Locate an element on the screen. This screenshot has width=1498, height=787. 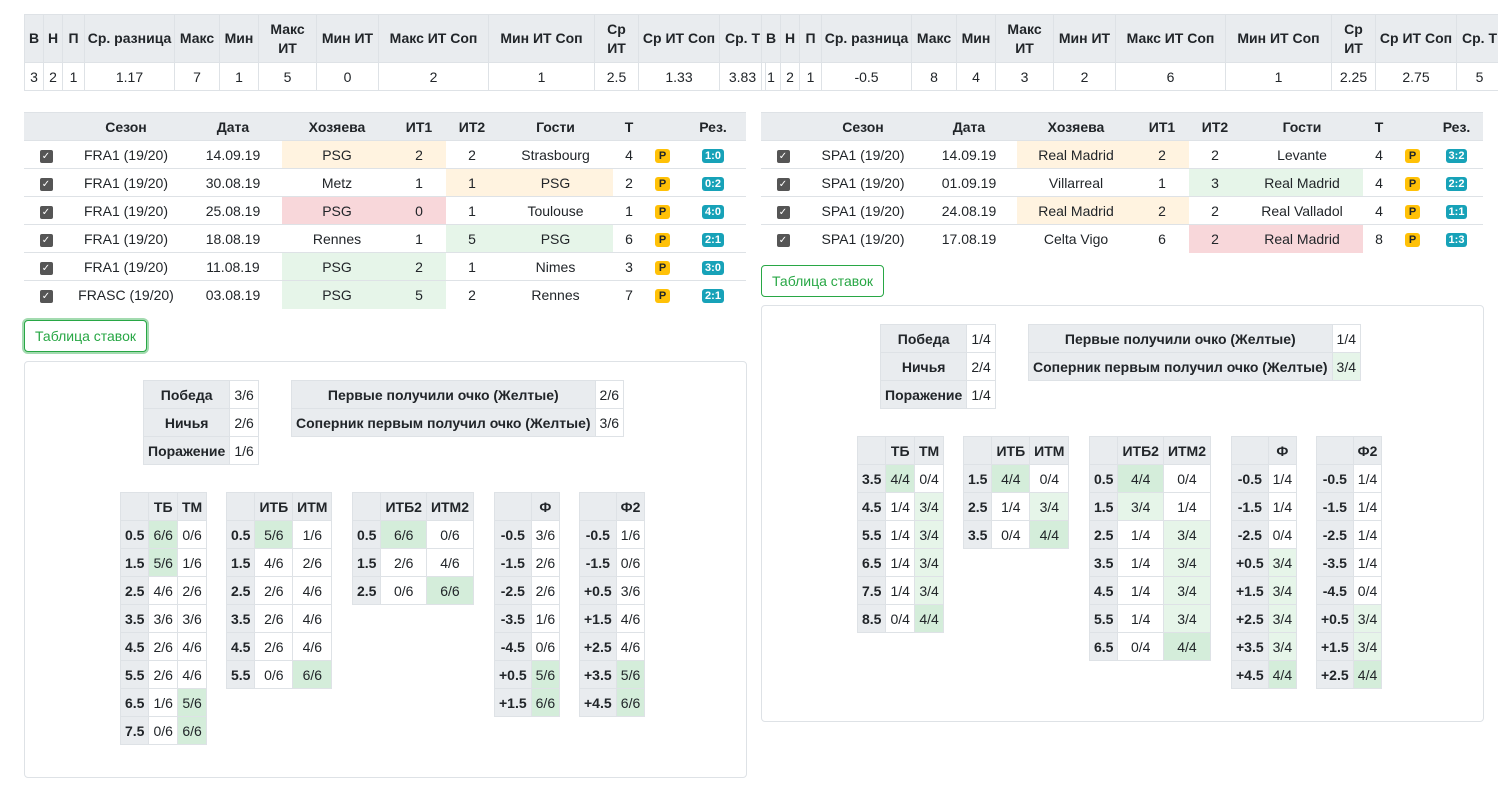
games-header is located at coordinates (662, 126).